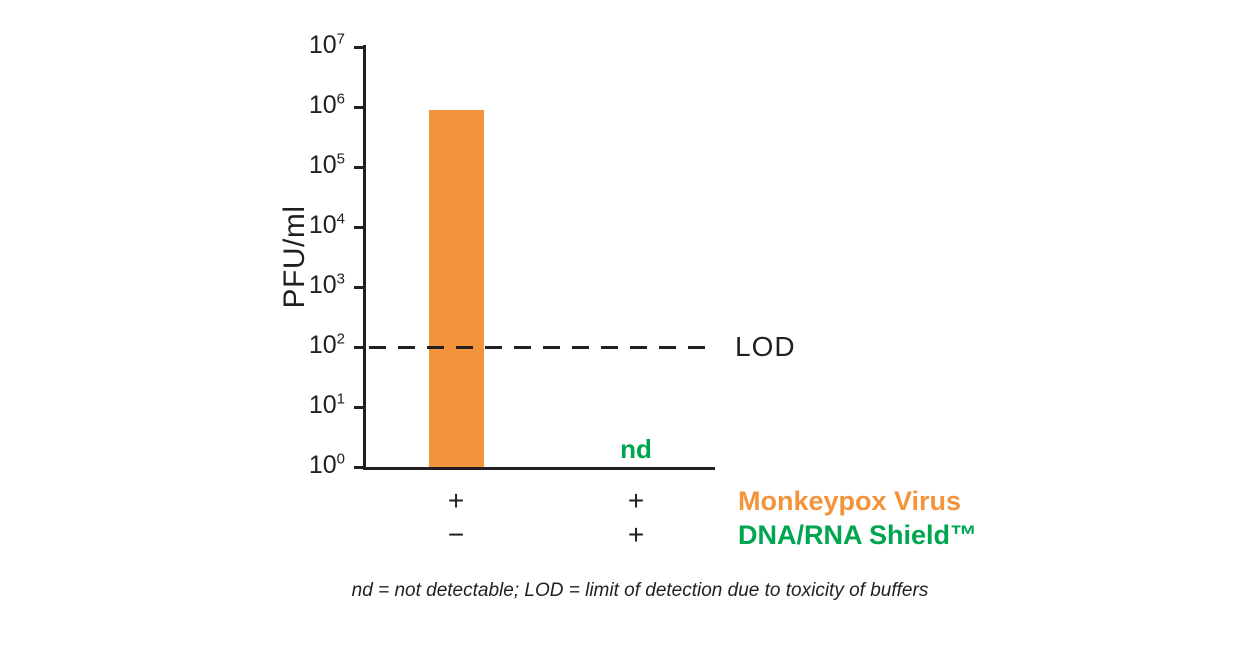 Image resolution: width=1233 pixels, height=646 pixels. What do you see at coordinates (326, 404) in the screenshot?
I see `y-tick-label: 10¹` at bounding box center [326, 404].